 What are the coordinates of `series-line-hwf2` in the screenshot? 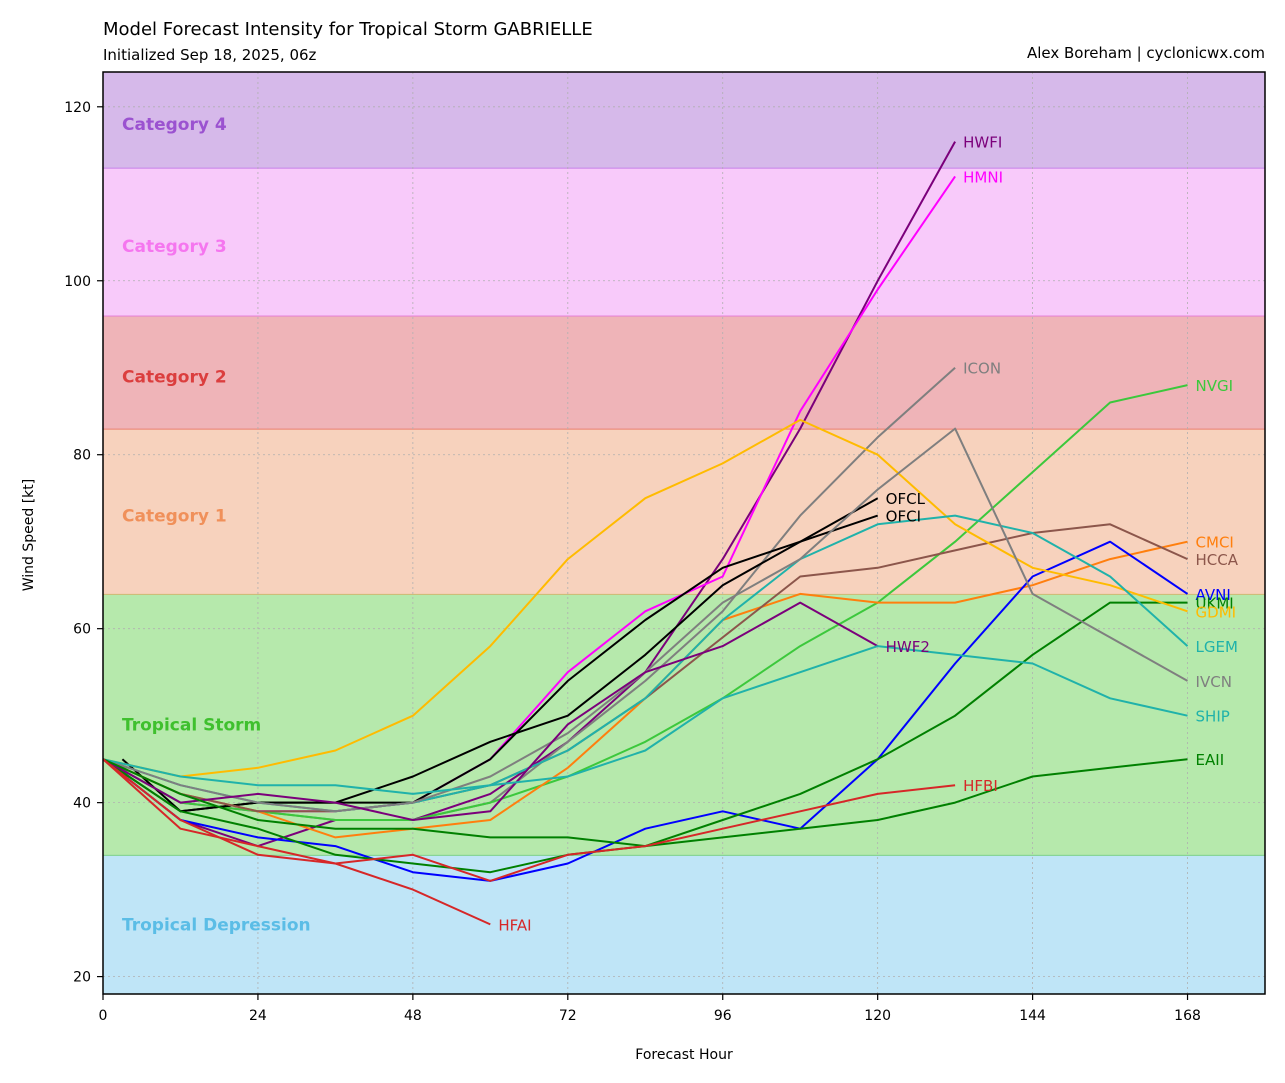 It's located at (490, 711).